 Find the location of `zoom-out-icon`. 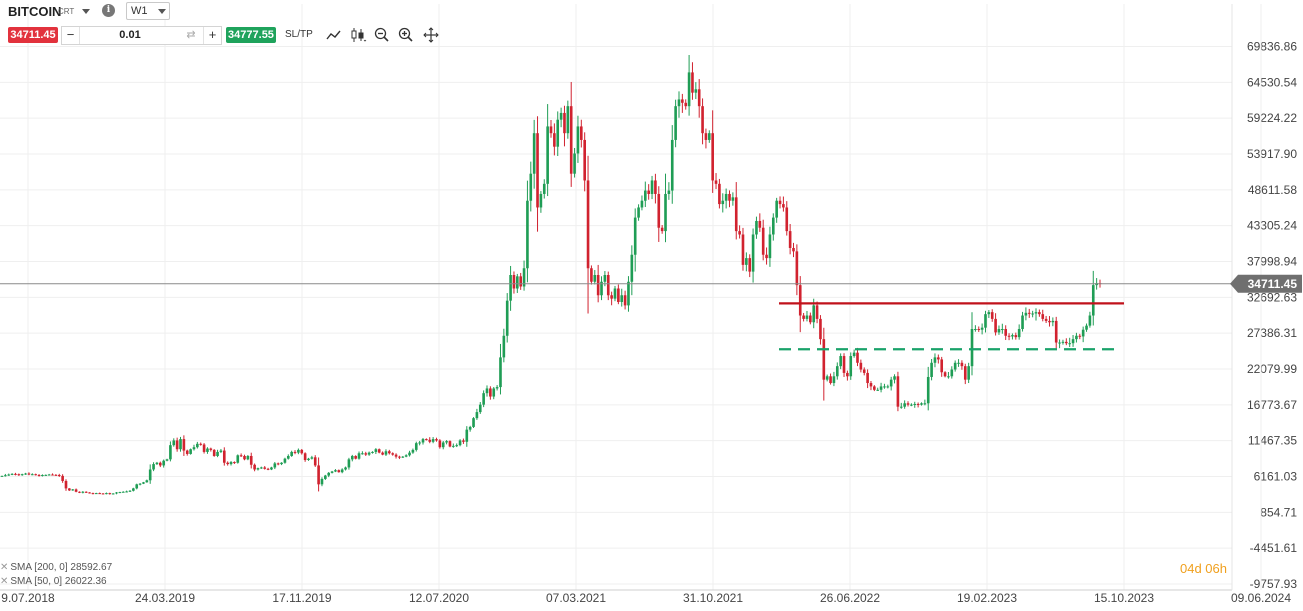

zoom-out-icon is located at coordinates (382, 35).